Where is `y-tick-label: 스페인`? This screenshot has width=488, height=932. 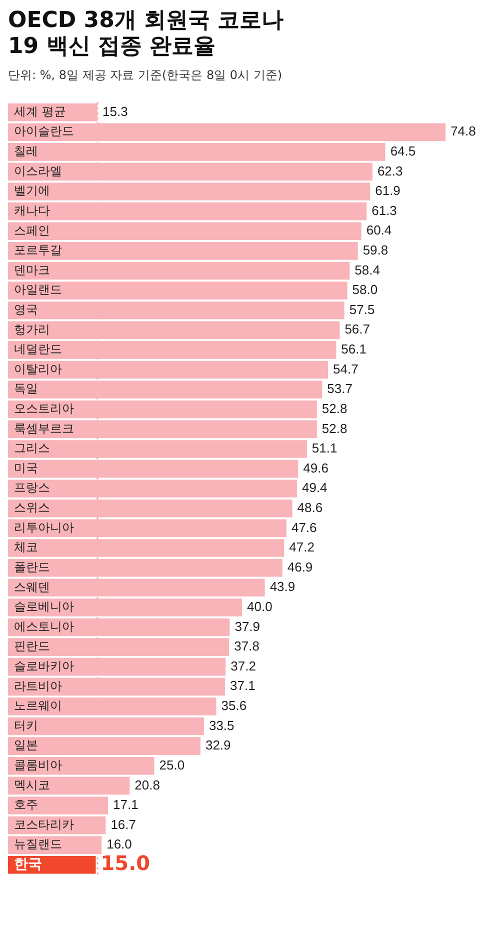 y-tick-label: 스페인 is located at coordinates (32, 230).